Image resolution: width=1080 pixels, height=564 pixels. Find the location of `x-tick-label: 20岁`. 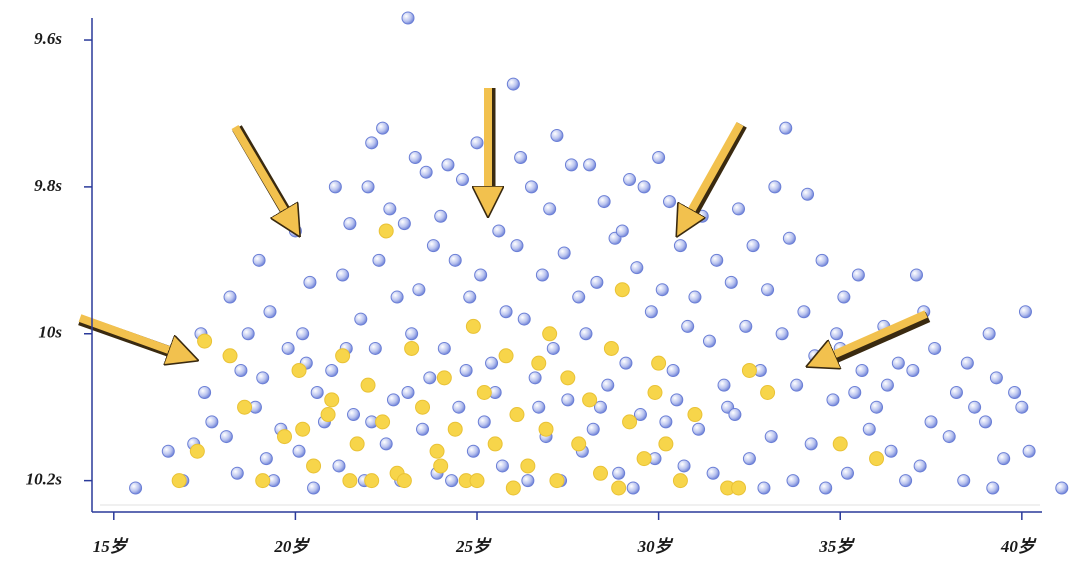

x-tick-label: 20岁 is located at coordinates (291, 546).